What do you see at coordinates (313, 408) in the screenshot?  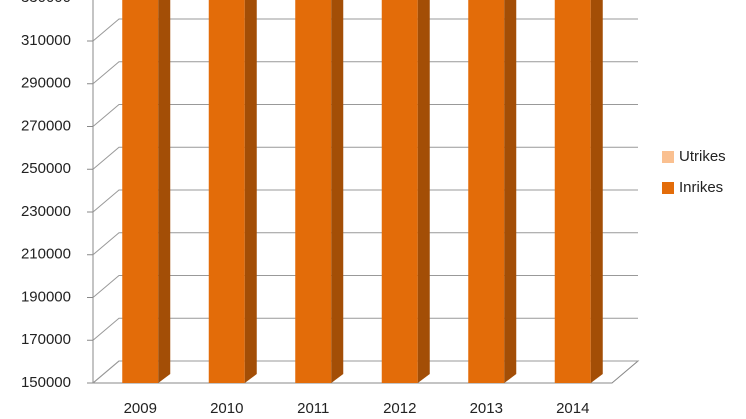 I see `x-tick-label: 2011` at bounding box center [313, 408].